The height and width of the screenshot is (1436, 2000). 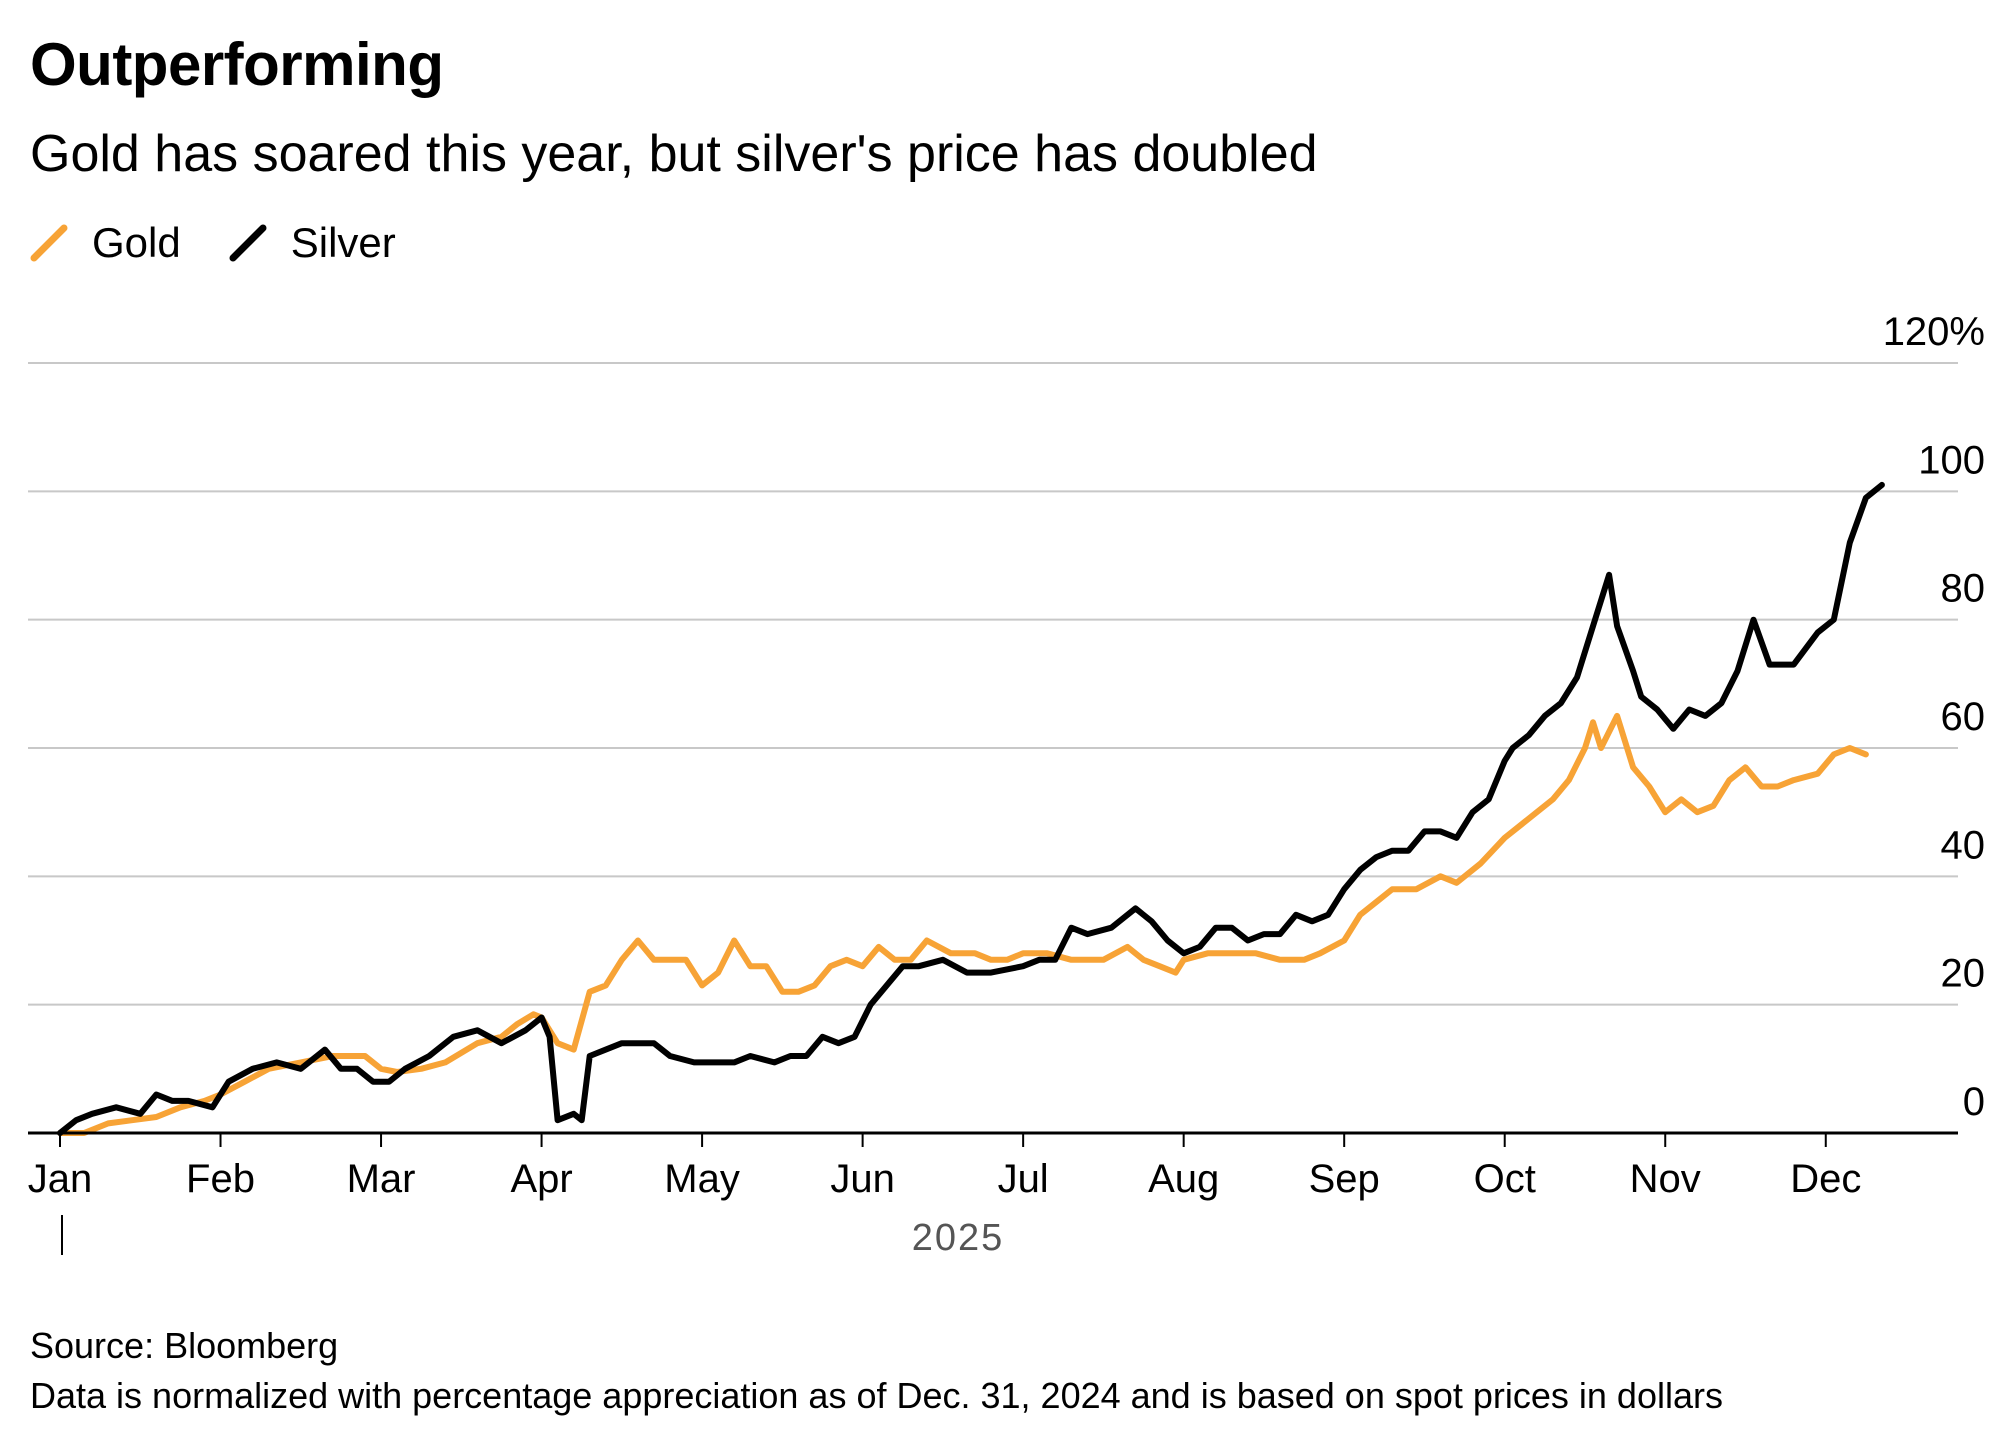 What do you see at coordinates (1934, 717) in the screenshot?
I see `y-axis-ticks: 0 20 40 60 80 100 120%` at bounding box center [1934, 717].